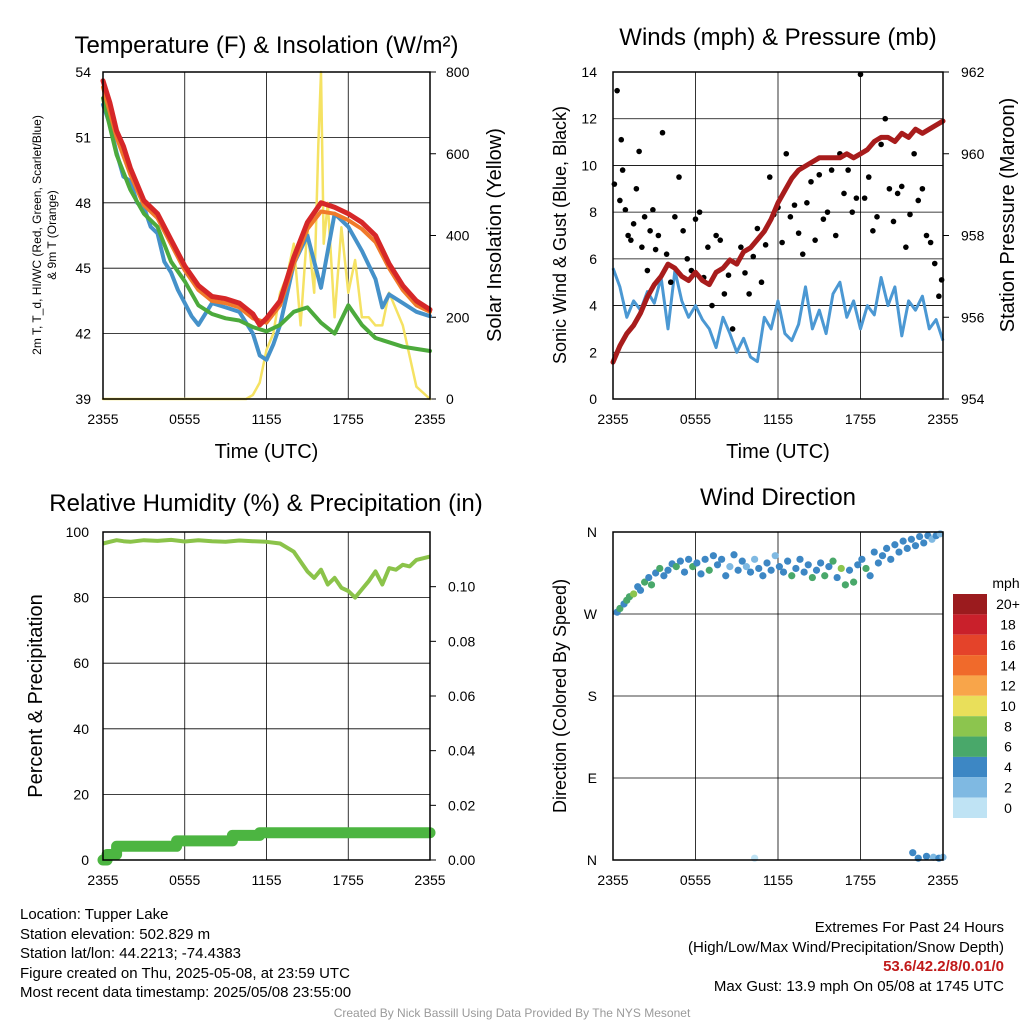 This screenshot has width=1024, height=1024. What do you see at coordinates (461, 751) in the screenshot?
I see `y2-tick-label: 0.04` at bounding box center [461, 751].